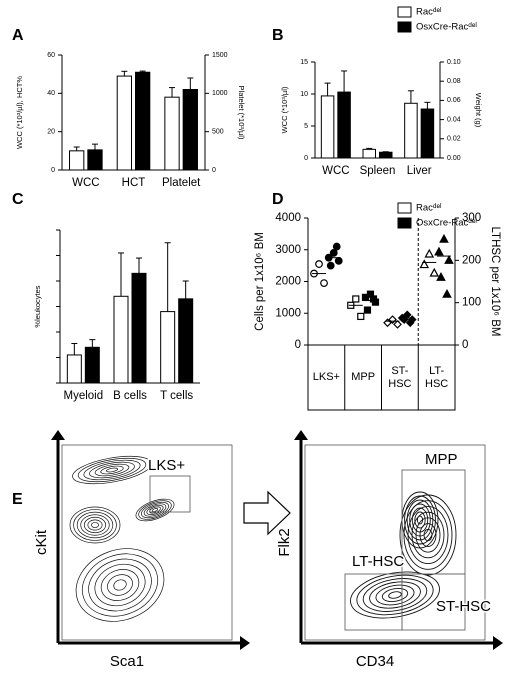 The image size is (520, 681). Describe the element at coordinates (395, 542) in the screenshot. I see `plot-frame` at that location.